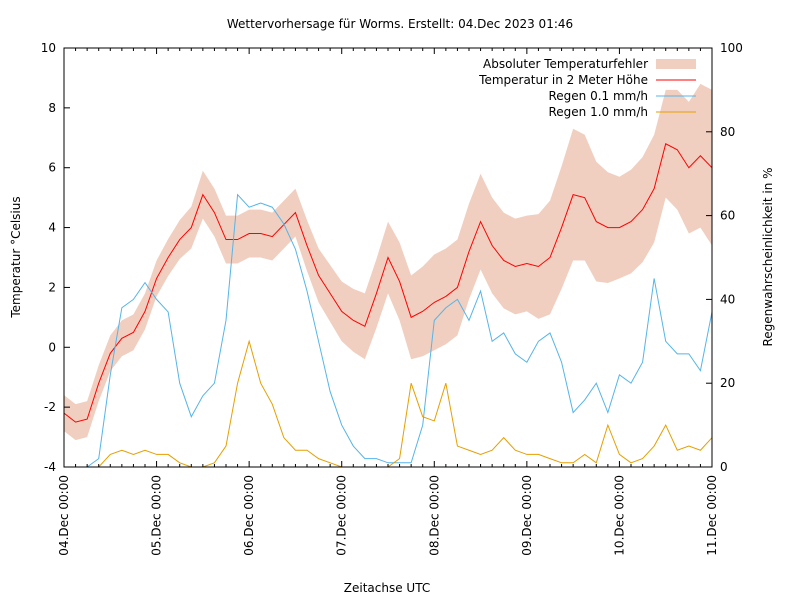 The width and height of the screenshot is (800, 604). What do you see at coordinates (64, 515) in the screenshot?
I see `x-tick-label: 04.Dec 00:00` at bounding box center [64, 515].